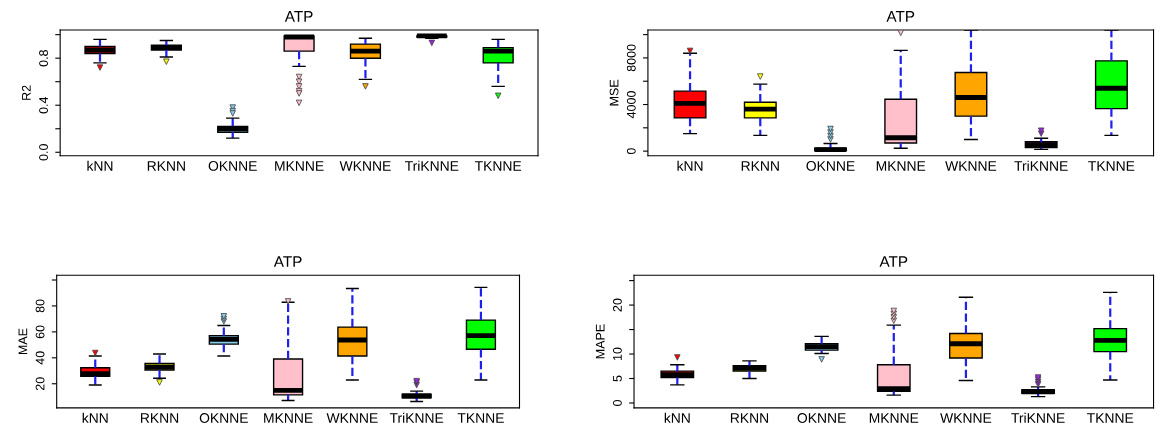  What do you see at coordinates (43, 152) in the screenshot?
I see `y-tick-label: 0.0` at bounding box center [43, 152].